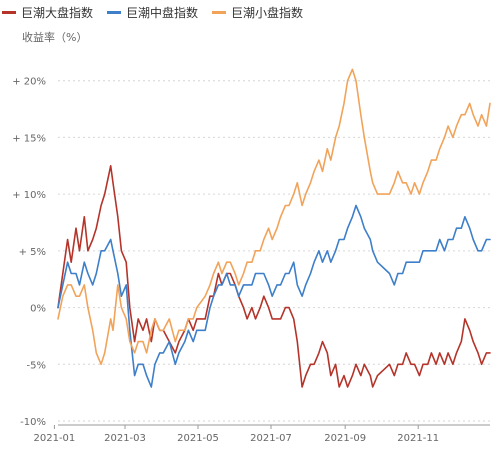 This screenshot has height=458, width=499. Describe the element at coordinates (32, 252) in the screenshot. I see `y-tick-label: + 5%` at that location.